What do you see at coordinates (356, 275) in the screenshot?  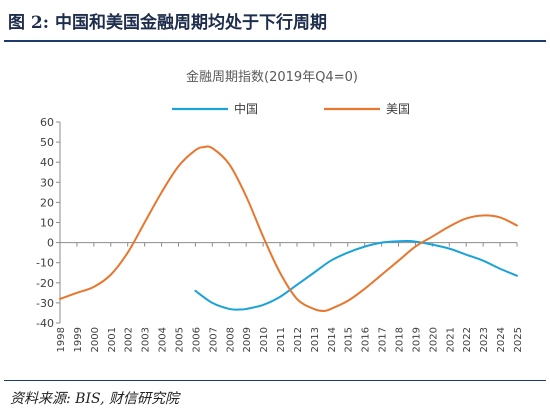 I see `series-line-china` at bounding box center [356, 275].